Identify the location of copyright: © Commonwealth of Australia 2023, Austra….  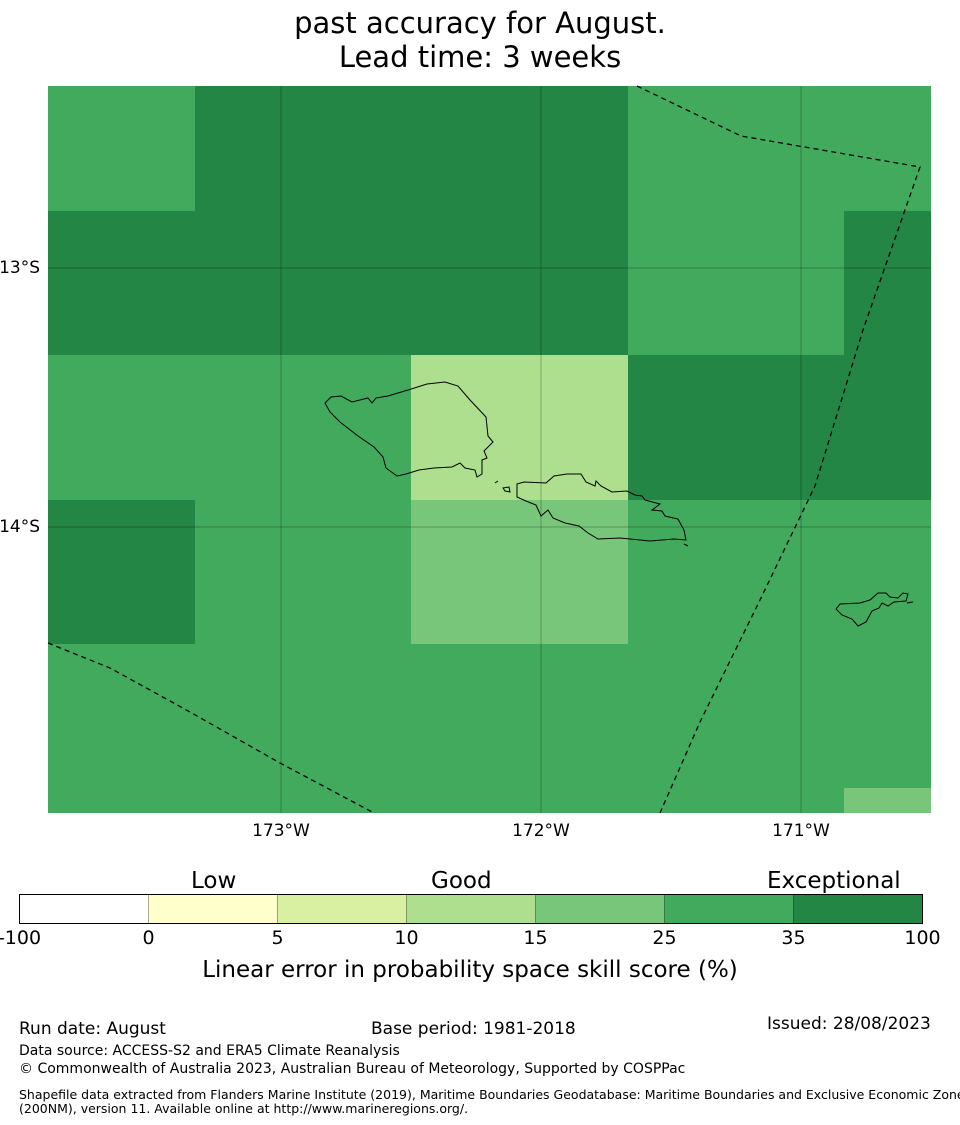
(352, 1069).